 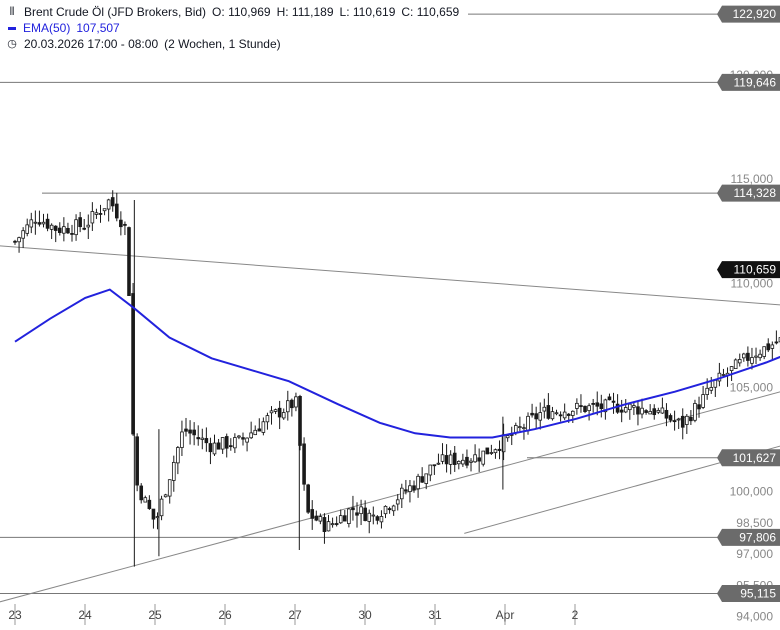 What do you see at coordinates (575, 615) in the screenshot?
I see `x-tick-label: 2` at bounding box center [575, 615].